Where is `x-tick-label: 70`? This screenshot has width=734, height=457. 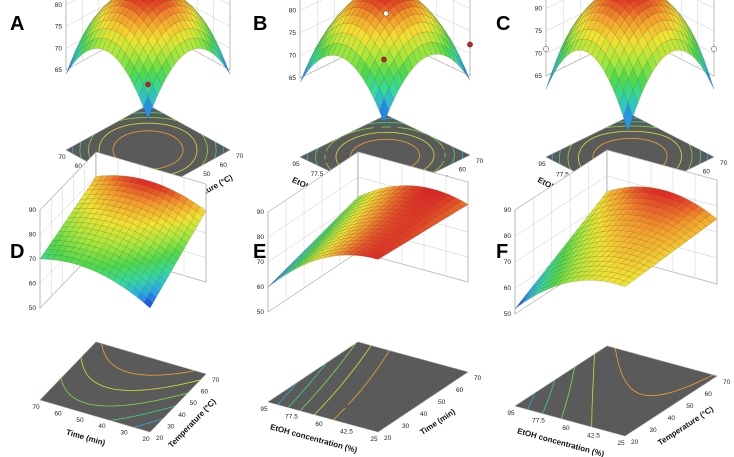
x-tick-label: 70 is located at coordinates (36, 407).